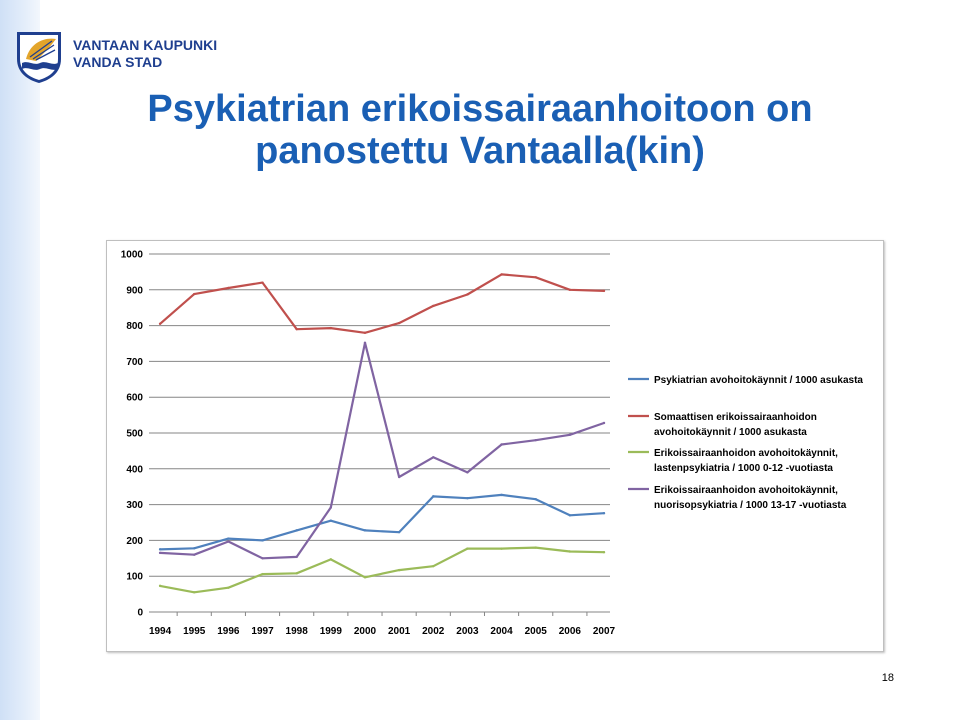 The image size is (960, 720). Describe the element at coordinates (39, 57) in the screenshot. I see `vantaa-coat-of-arms-icon` at that location.